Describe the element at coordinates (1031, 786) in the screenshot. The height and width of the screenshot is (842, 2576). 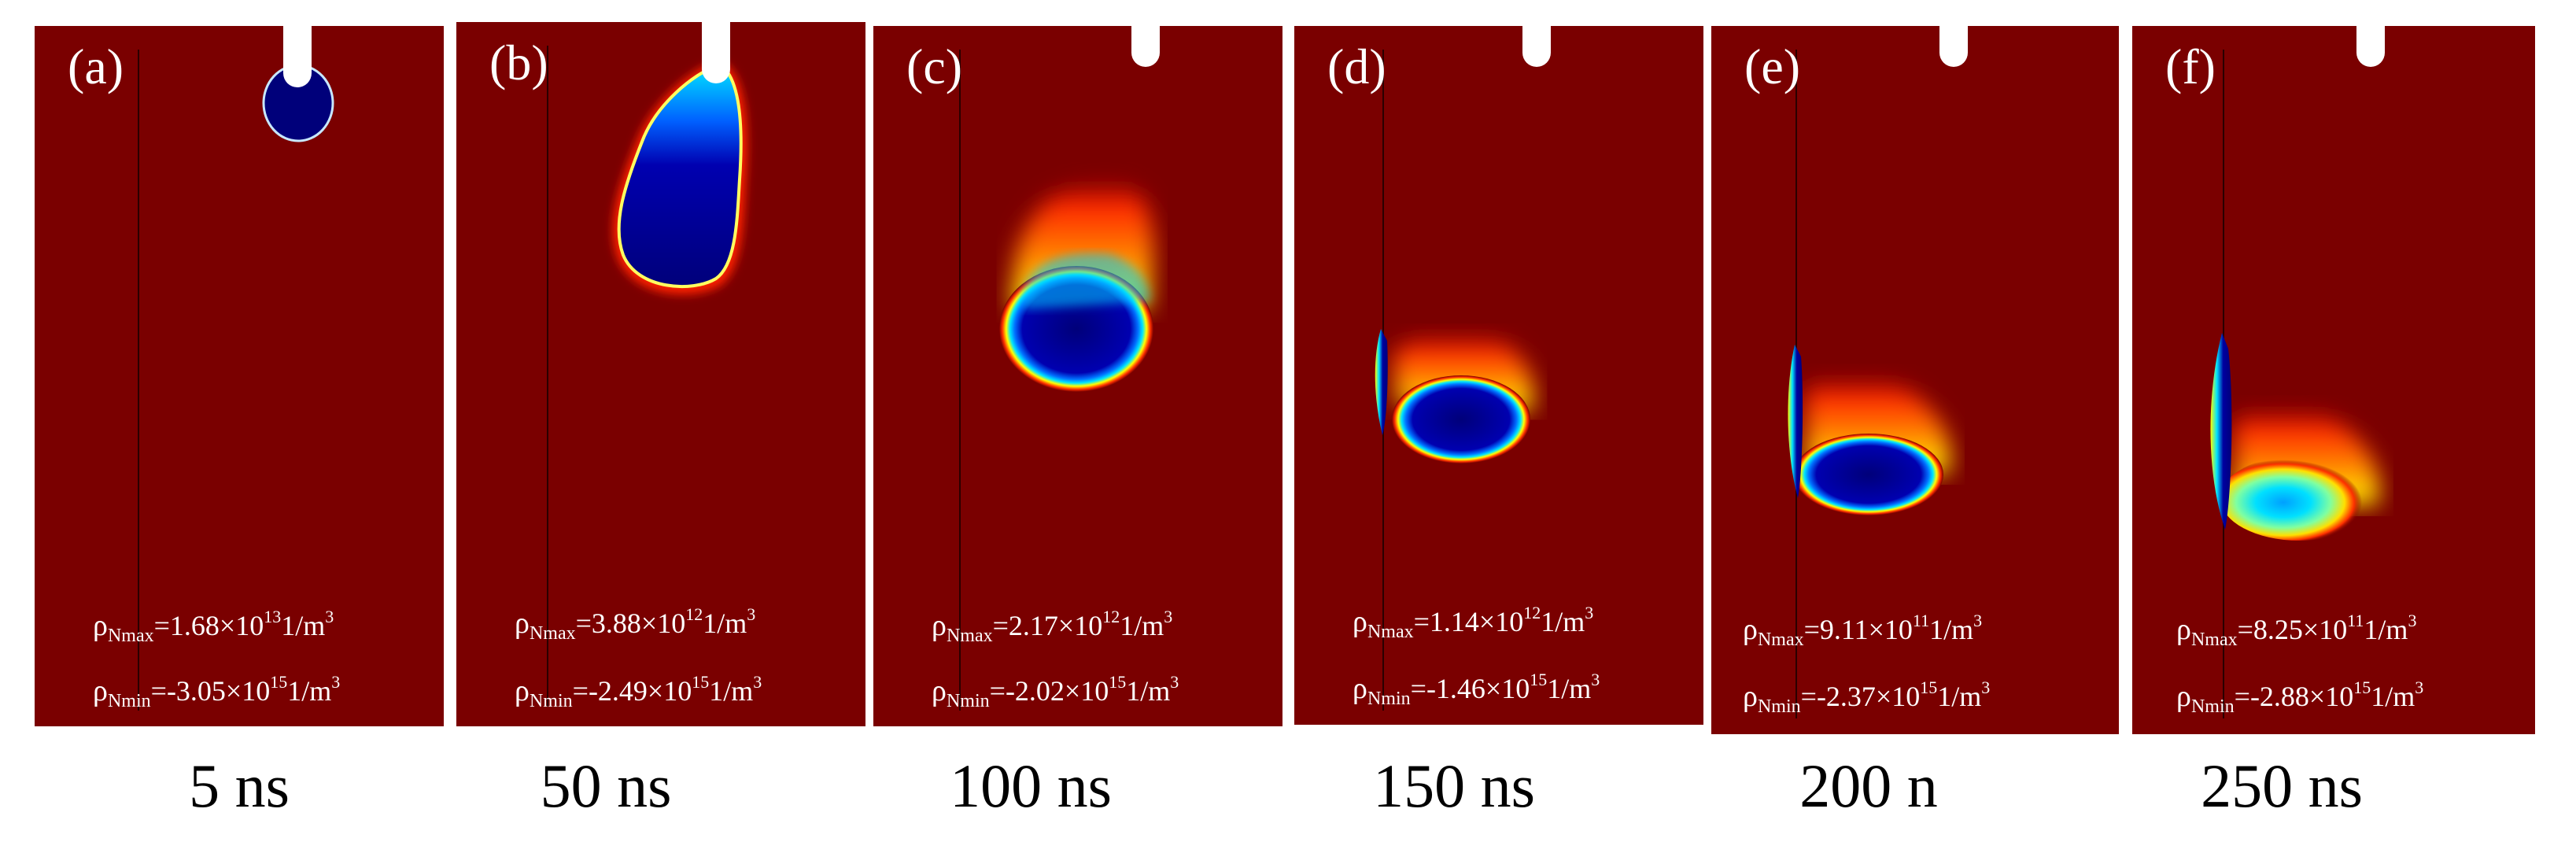
I see `time-caption: 100 ns` at that location.